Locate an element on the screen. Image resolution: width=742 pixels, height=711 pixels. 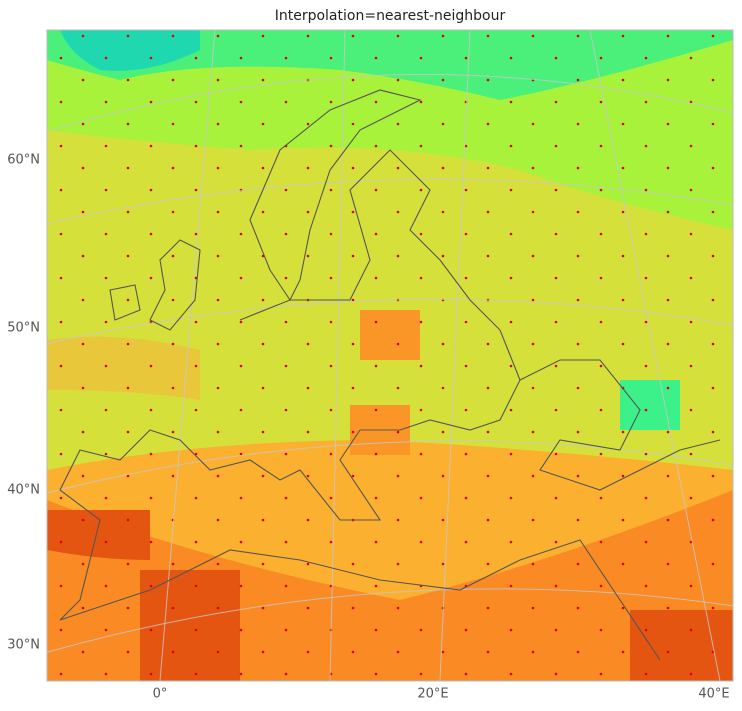
lon-label: 0° is located at coordinates (160, 694).